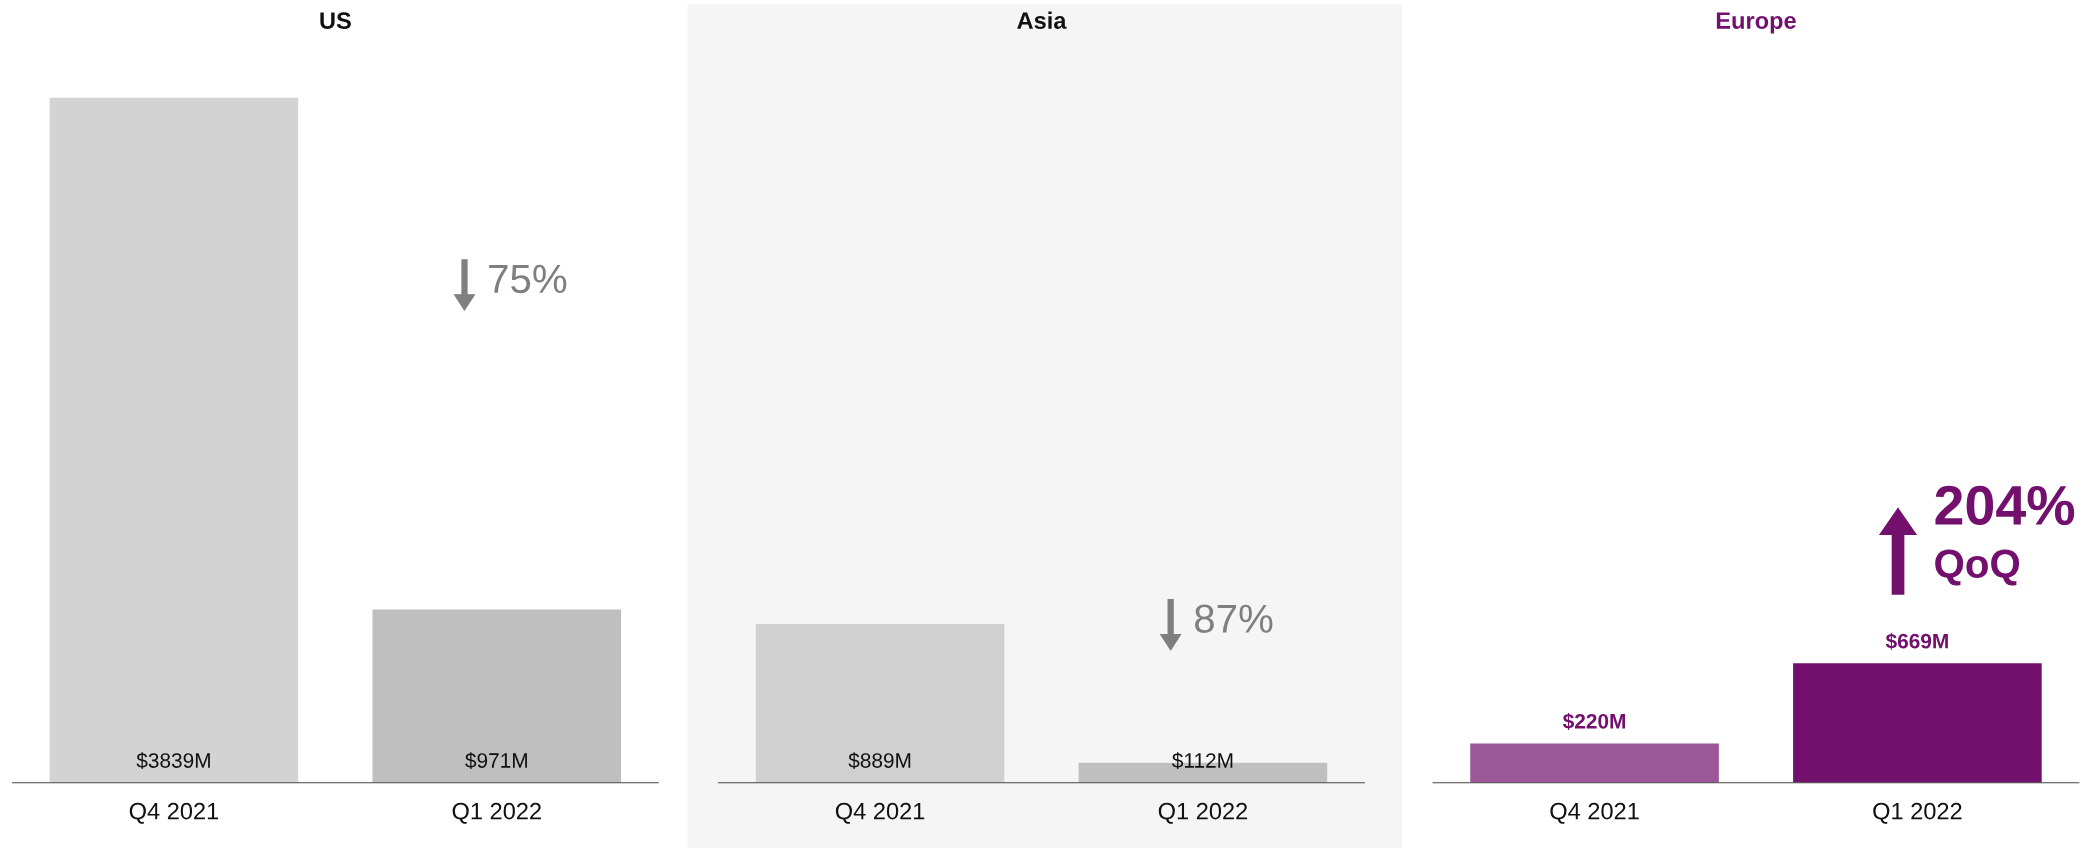  I want to click on text: QoQ, so click(1977, 567).